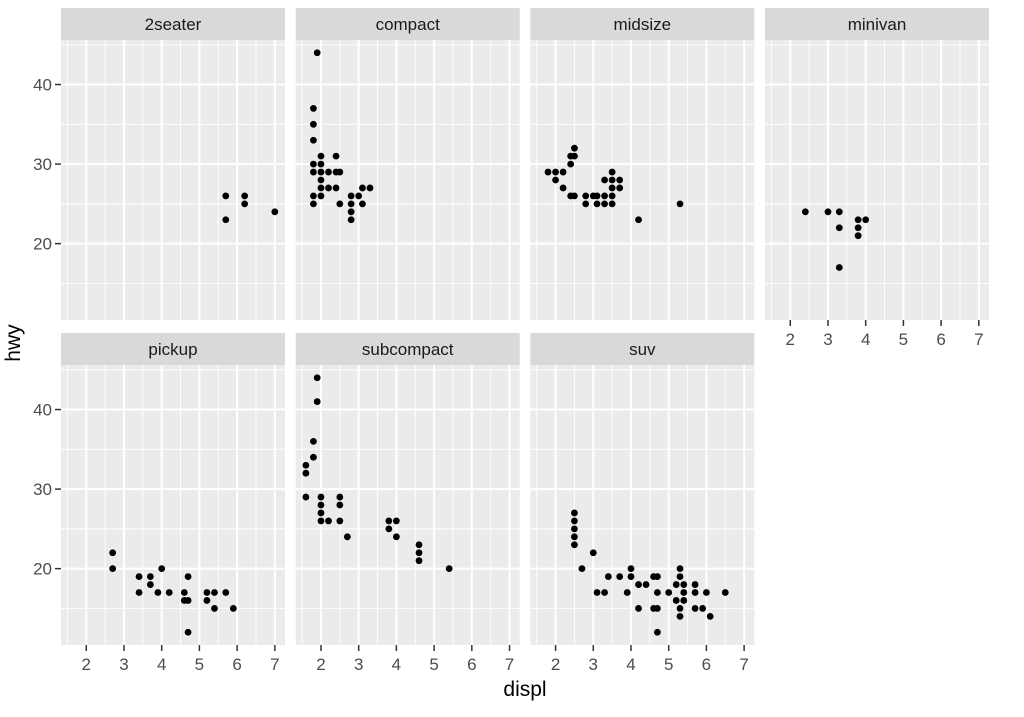  What do you see at coordinates (790, 339) in the screenshot?
I see `x-axis-tick-label: 2` at bounding box center [790, 339].